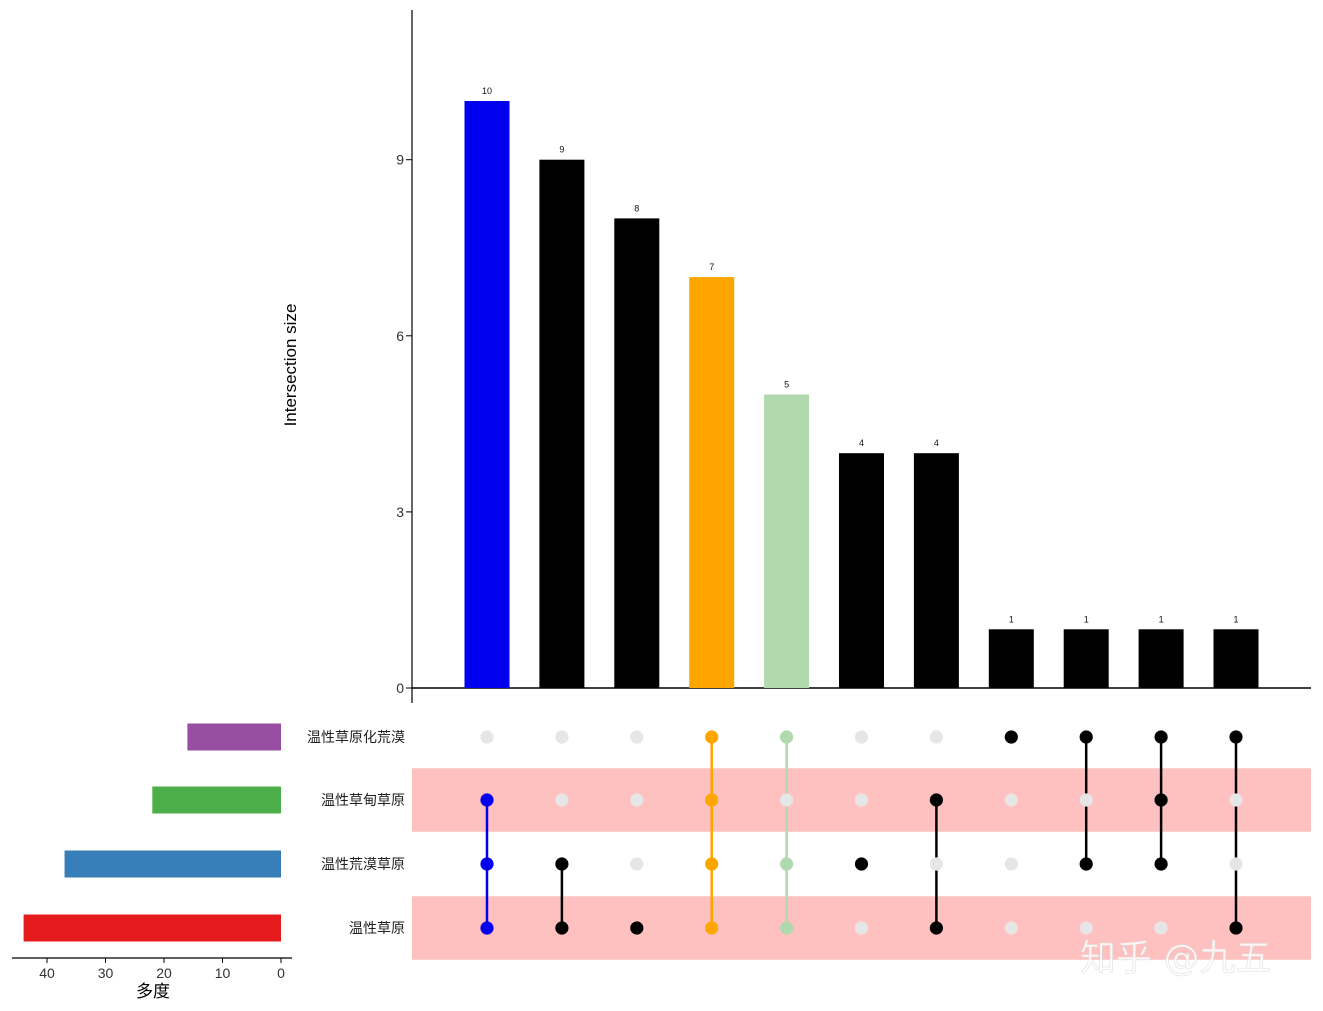  I want to click on y-tick-label: 9, so click(400, 160).